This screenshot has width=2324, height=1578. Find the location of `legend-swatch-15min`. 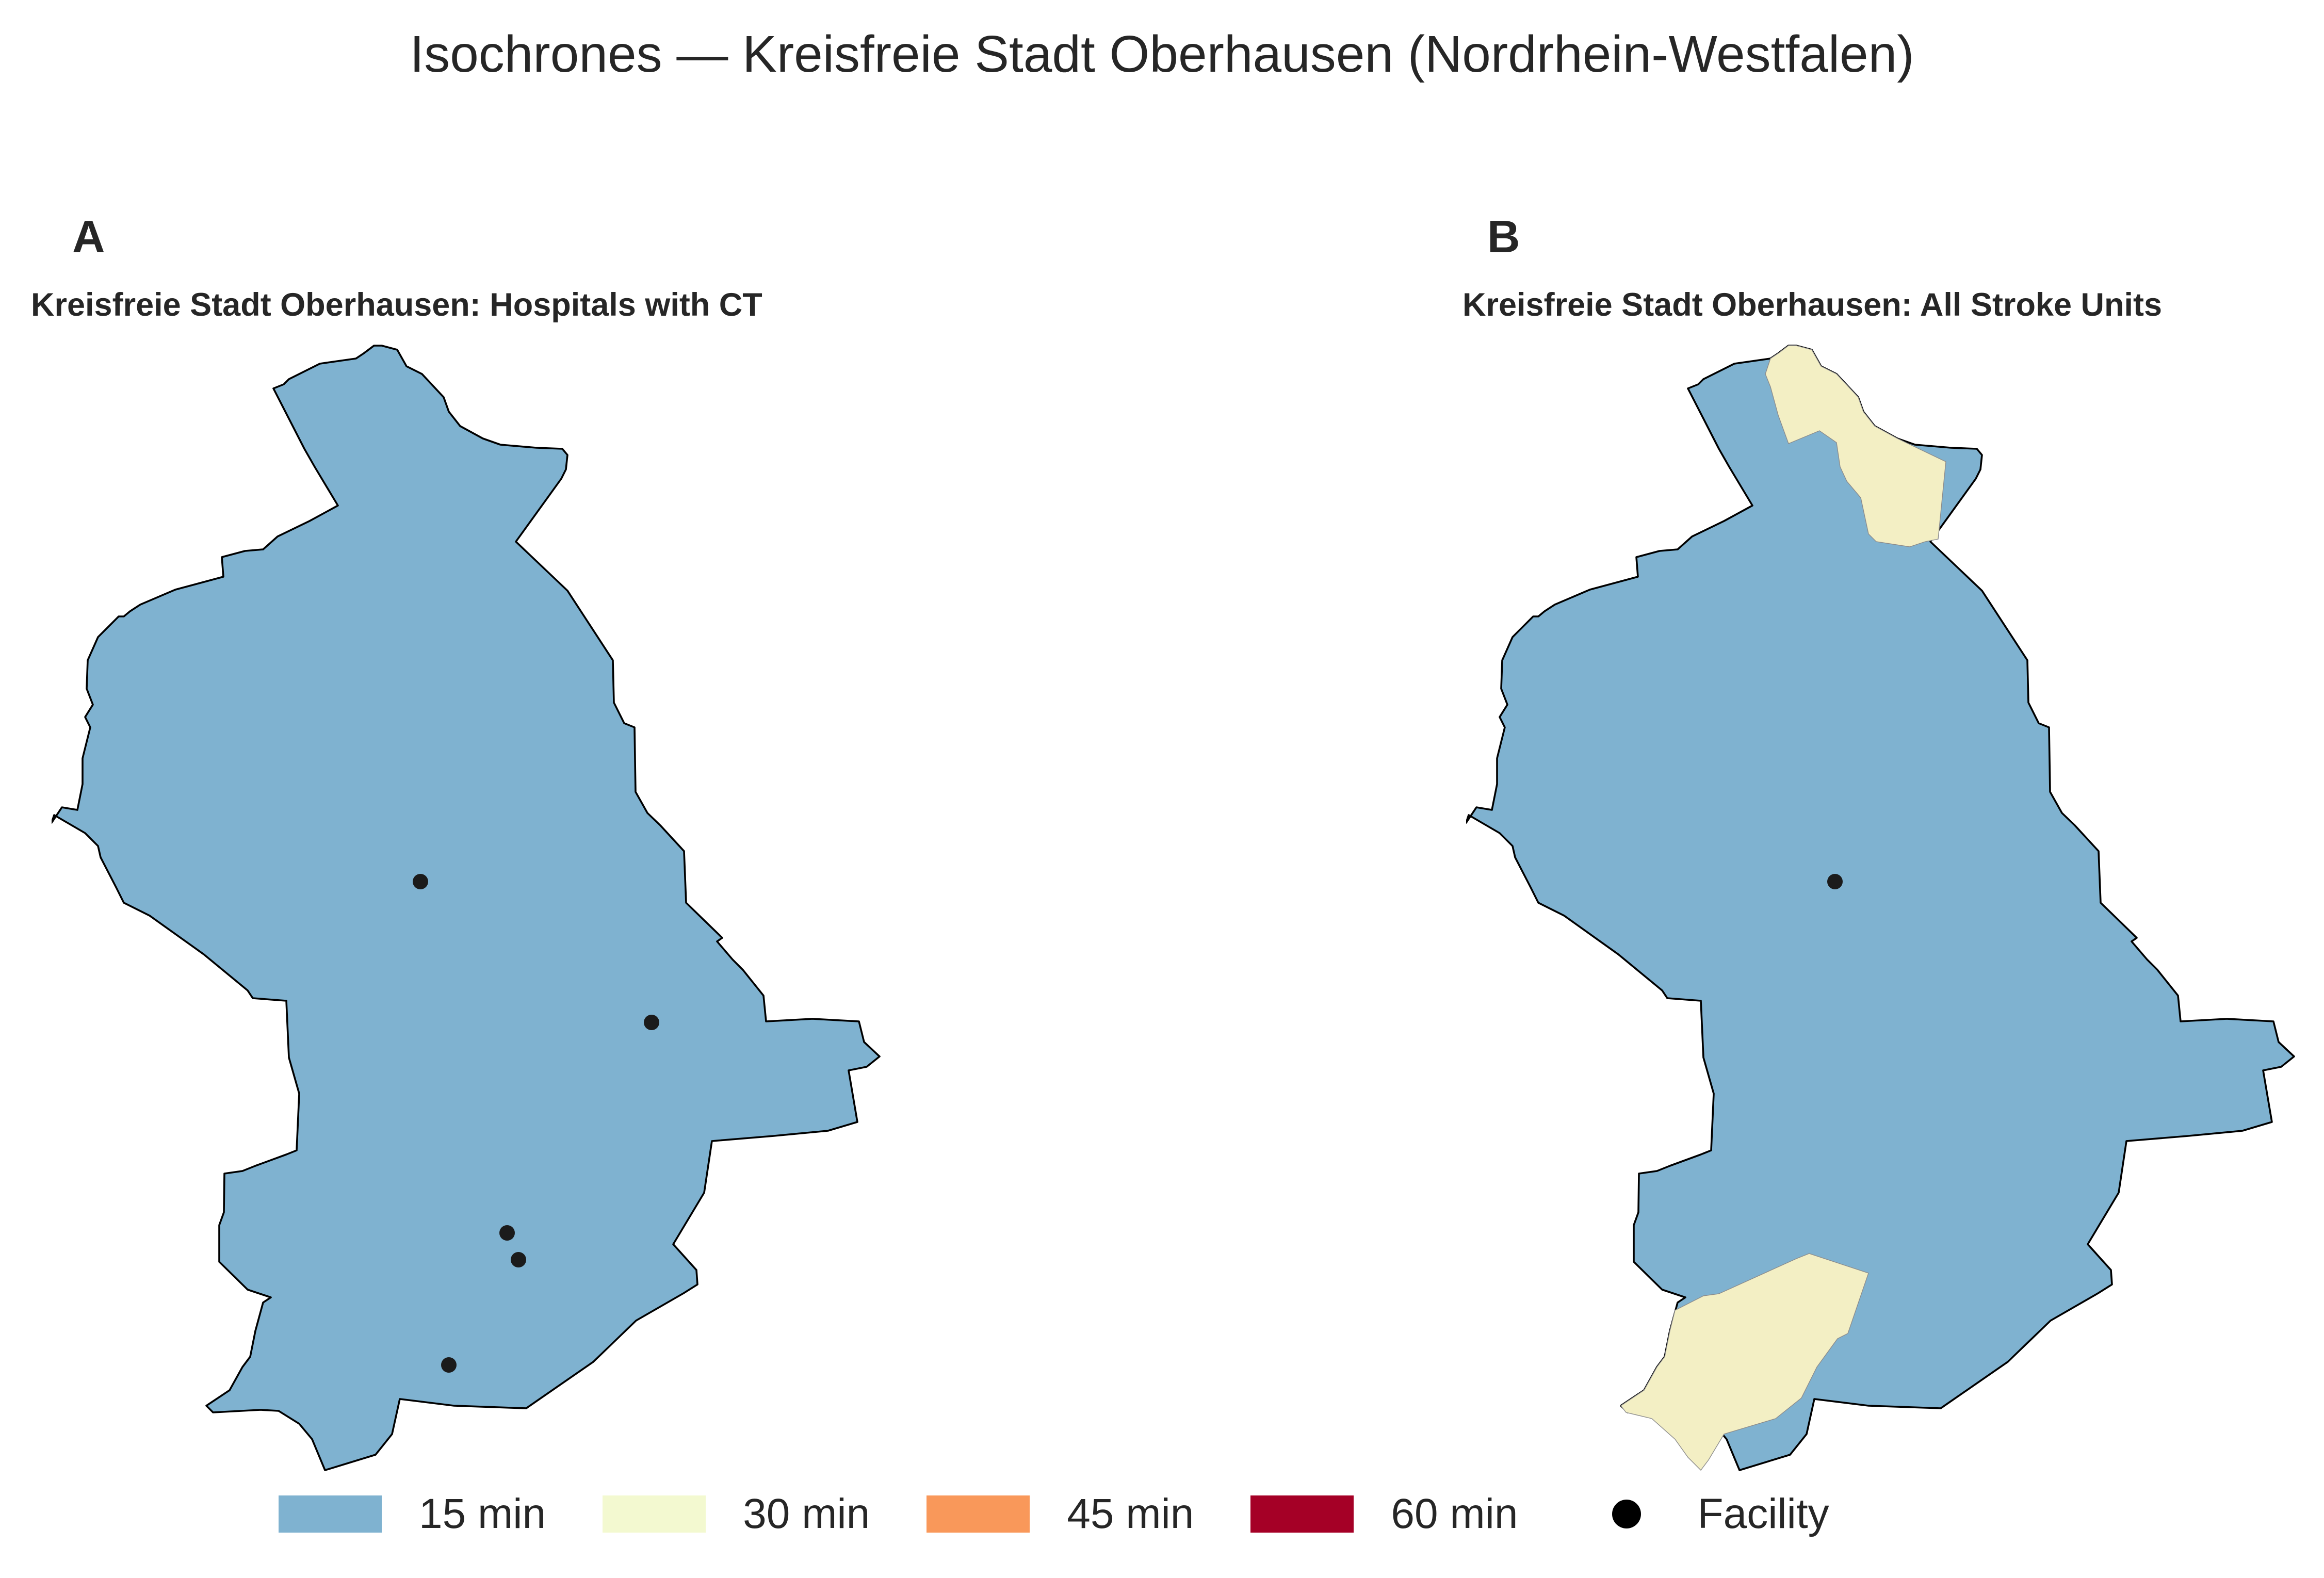

legend-swatch-15min is located at coordinates (330, 1514).